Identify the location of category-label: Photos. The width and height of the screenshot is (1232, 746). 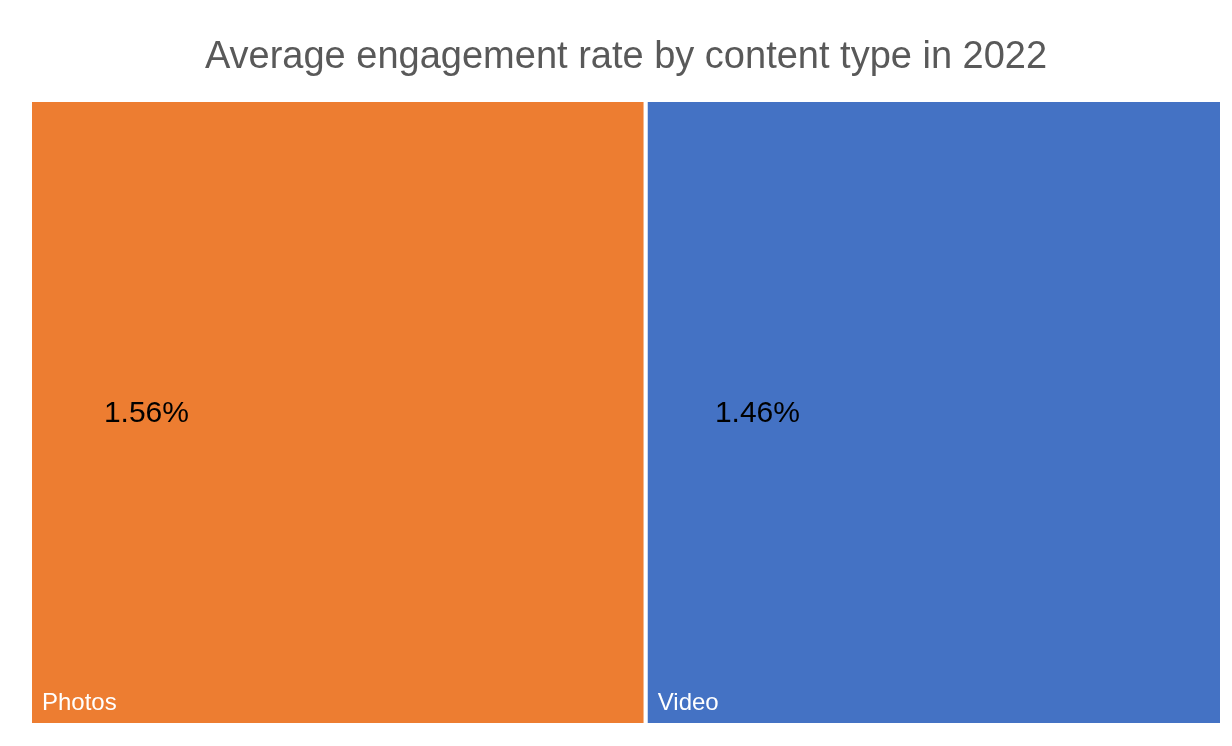
(79, 701).